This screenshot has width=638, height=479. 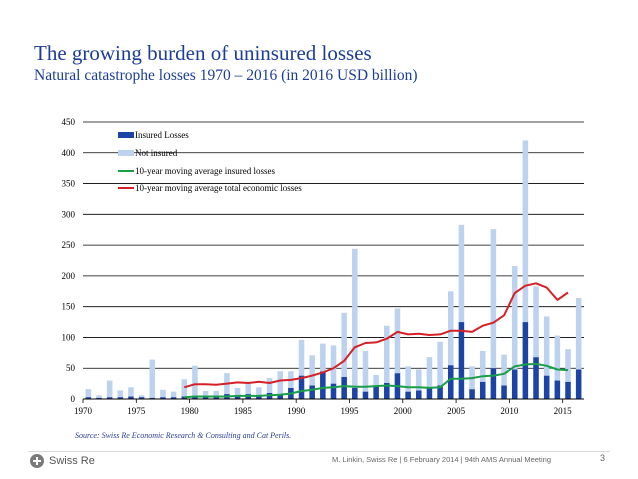 What do you see at coordinates (156, 153) in the screenshot?
I see `legend-label: Not insured` at bounding box center [156, 153].